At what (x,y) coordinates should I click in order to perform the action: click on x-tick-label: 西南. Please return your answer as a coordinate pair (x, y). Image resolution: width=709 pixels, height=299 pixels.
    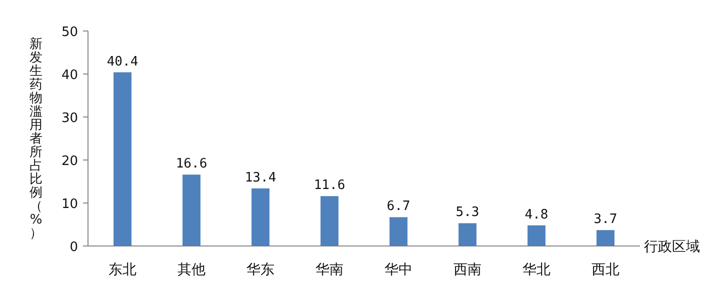
    Looking at the image, I should click on (468, 270).